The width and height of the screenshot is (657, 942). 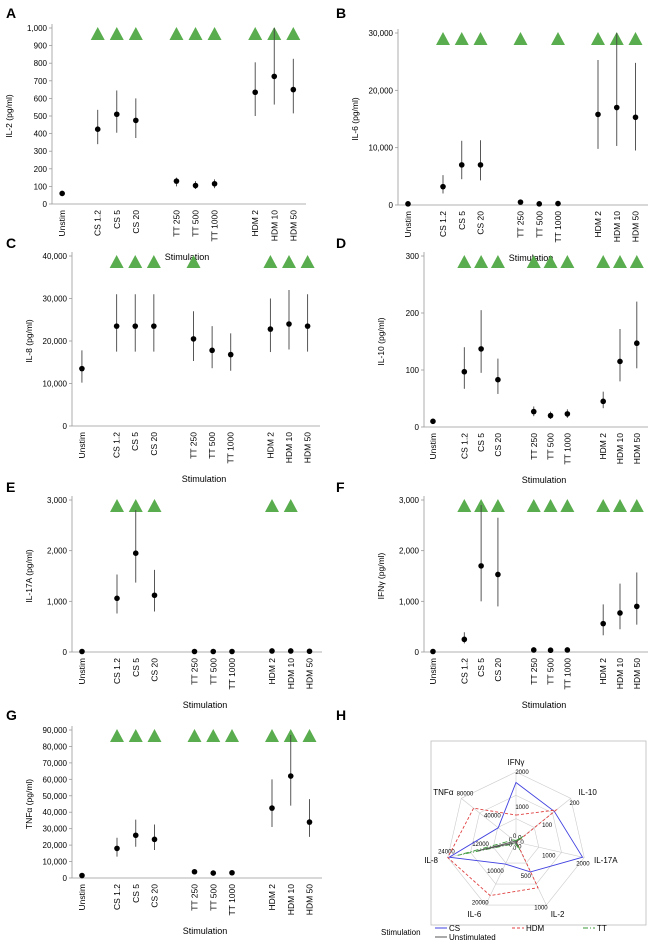 What do you see at coordinates (413, 313) in the screenshot?
I see `y-tick-label: 200` at bounding box center [413, 313].